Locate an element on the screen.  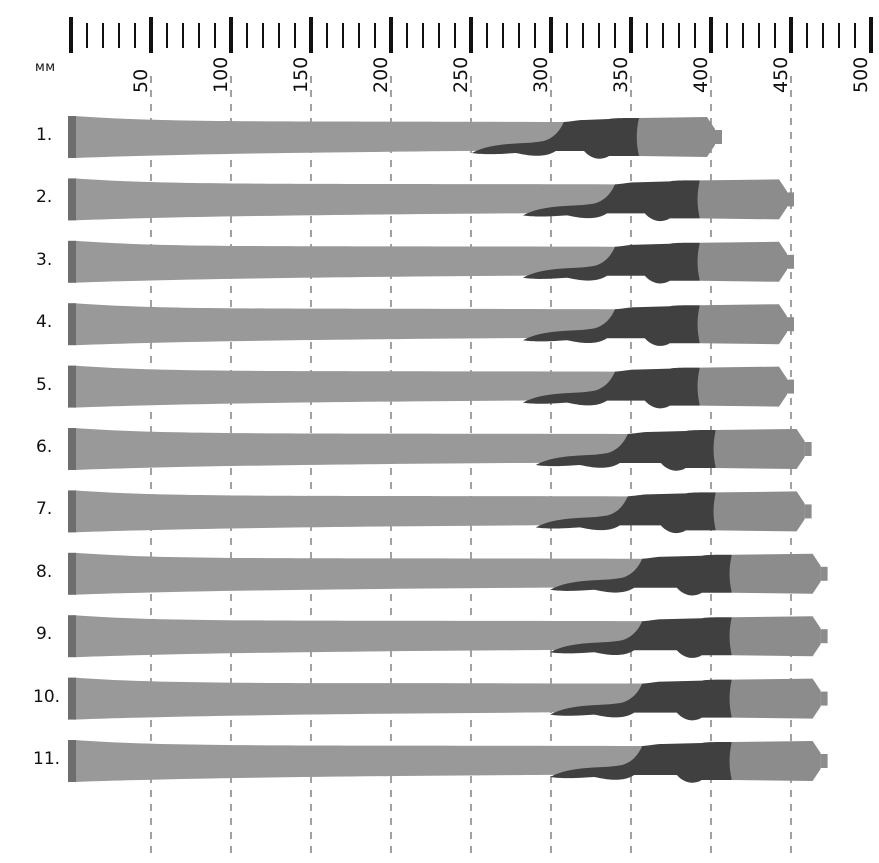
row-label: 10. is located at coordinates (47, 696).